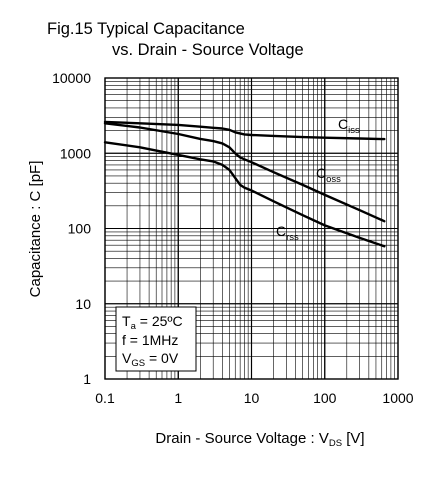 This screenshot has height=487, width=438. Describe the element at coordinates (80, 229) in the screenshot. I see `y-tick-label: 100` at that location.